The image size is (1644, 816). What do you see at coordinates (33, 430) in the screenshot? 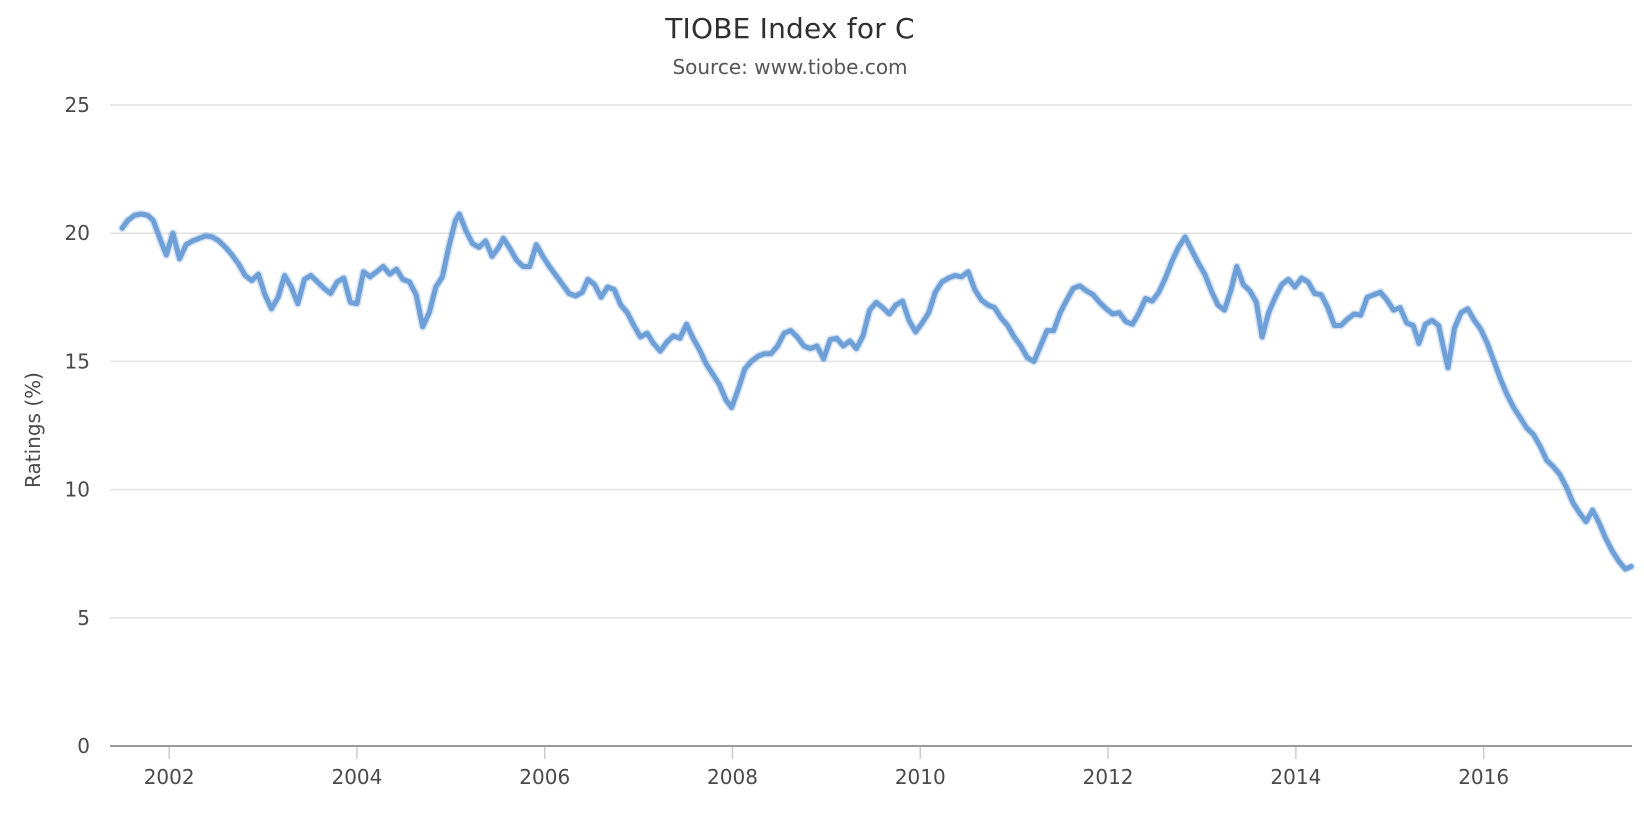
I see `y-axis-title: Ratings (%)` at bounding box center [33, 430].